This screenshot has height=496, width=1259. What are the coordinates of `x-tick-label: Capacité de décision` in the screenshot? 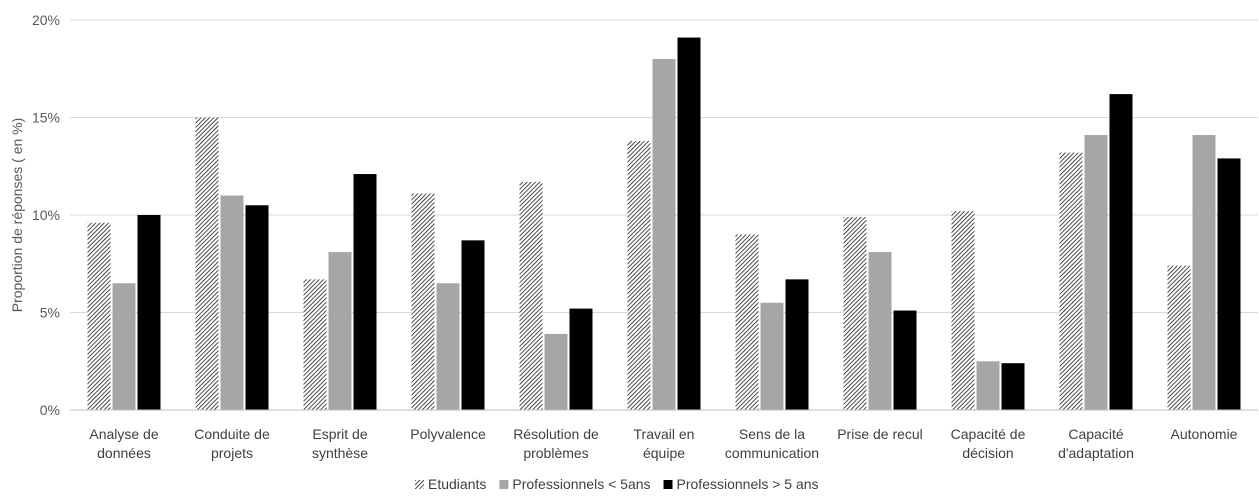 It's located at (988, 443).